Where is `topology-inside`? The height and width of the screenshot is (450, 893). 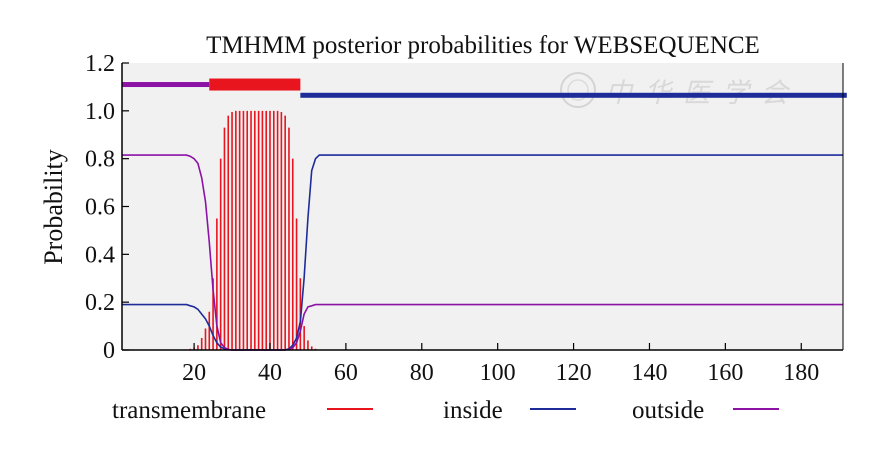
topology-inside is located at coordinates (573, 95).